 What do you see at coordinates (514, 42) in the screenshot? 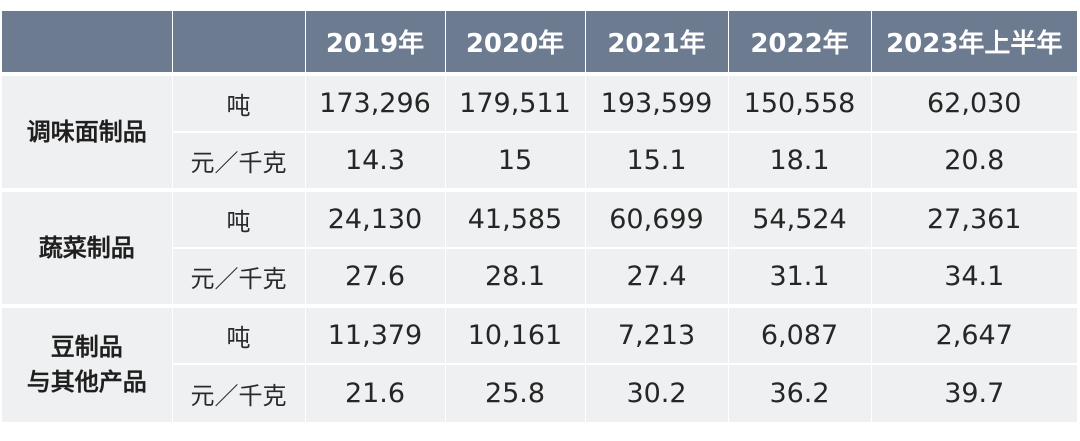
I see `header-cell-2020: 2020年` at bounding box center [514, 42].